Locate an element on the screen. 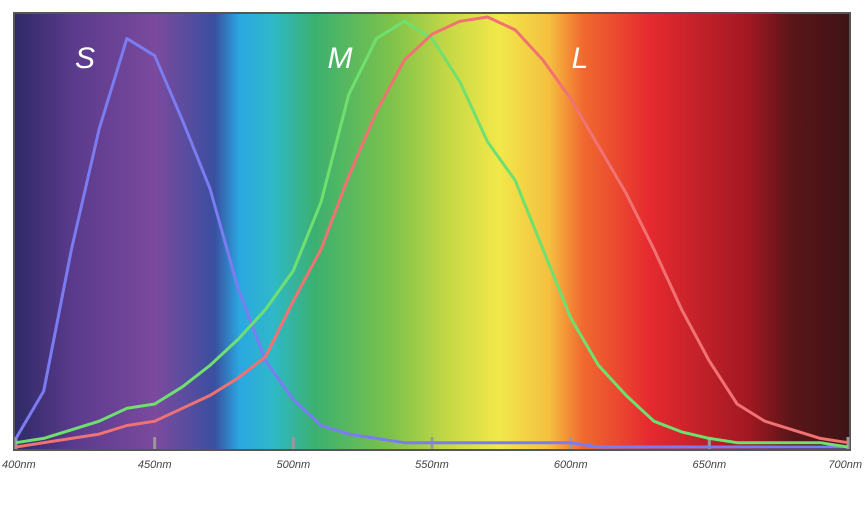 The width and height of the screenshot is (866, 506). x-tick-label: 550nm is located at coordinates (432, 465).